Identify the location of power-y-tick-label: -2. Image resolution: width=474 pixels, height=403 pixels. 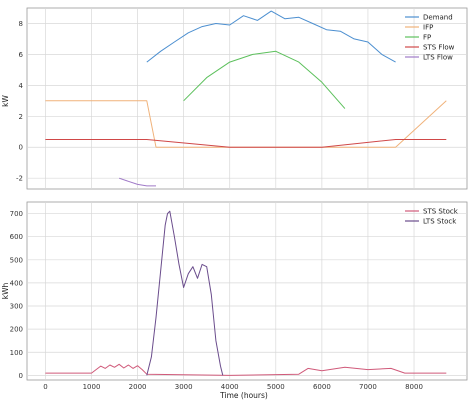
(19, 179).